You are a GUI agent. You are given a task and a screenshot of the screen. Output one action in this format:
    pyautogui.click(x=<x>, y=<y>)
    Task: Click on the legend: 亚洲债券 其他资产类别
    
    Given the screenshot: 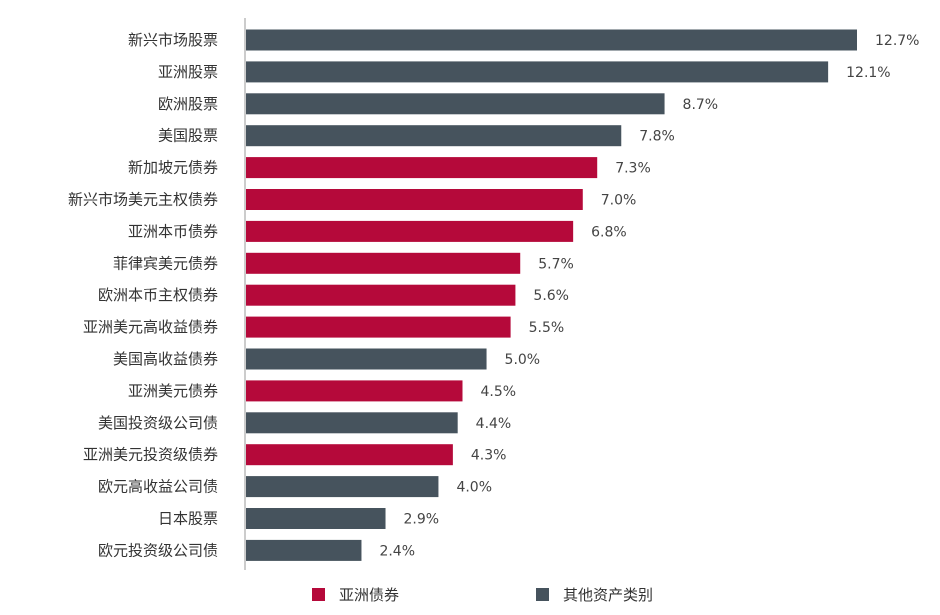 What is the action you would take?
    pyautogui.click(x=470, y=595)
    